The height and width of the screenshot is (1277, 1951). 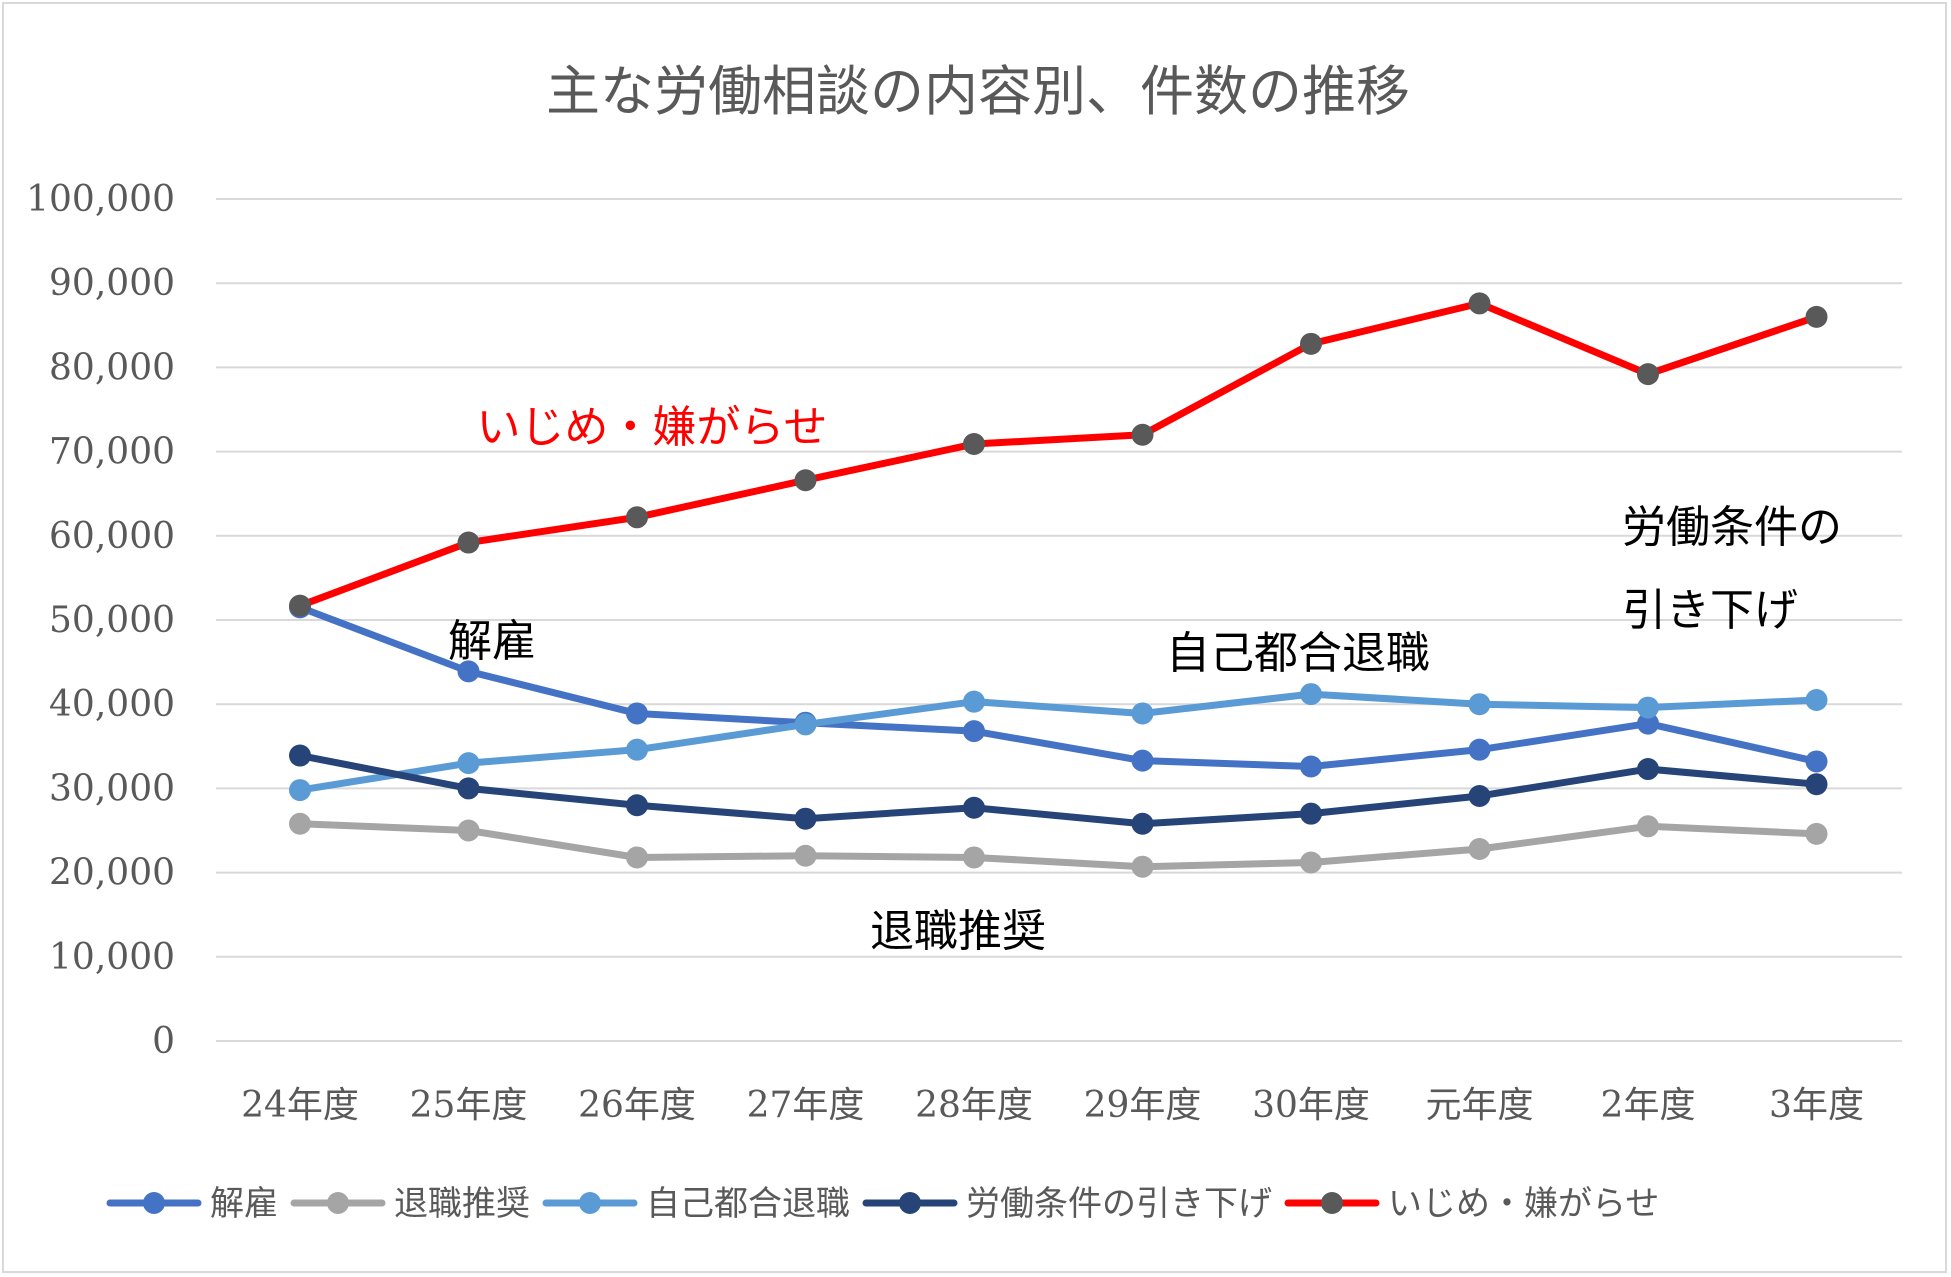 What do you see at coordinates (1298, 653) in the screenshot?
I see `annotation-jiko: 自己都合退職` at bounding box center [1298, 653].